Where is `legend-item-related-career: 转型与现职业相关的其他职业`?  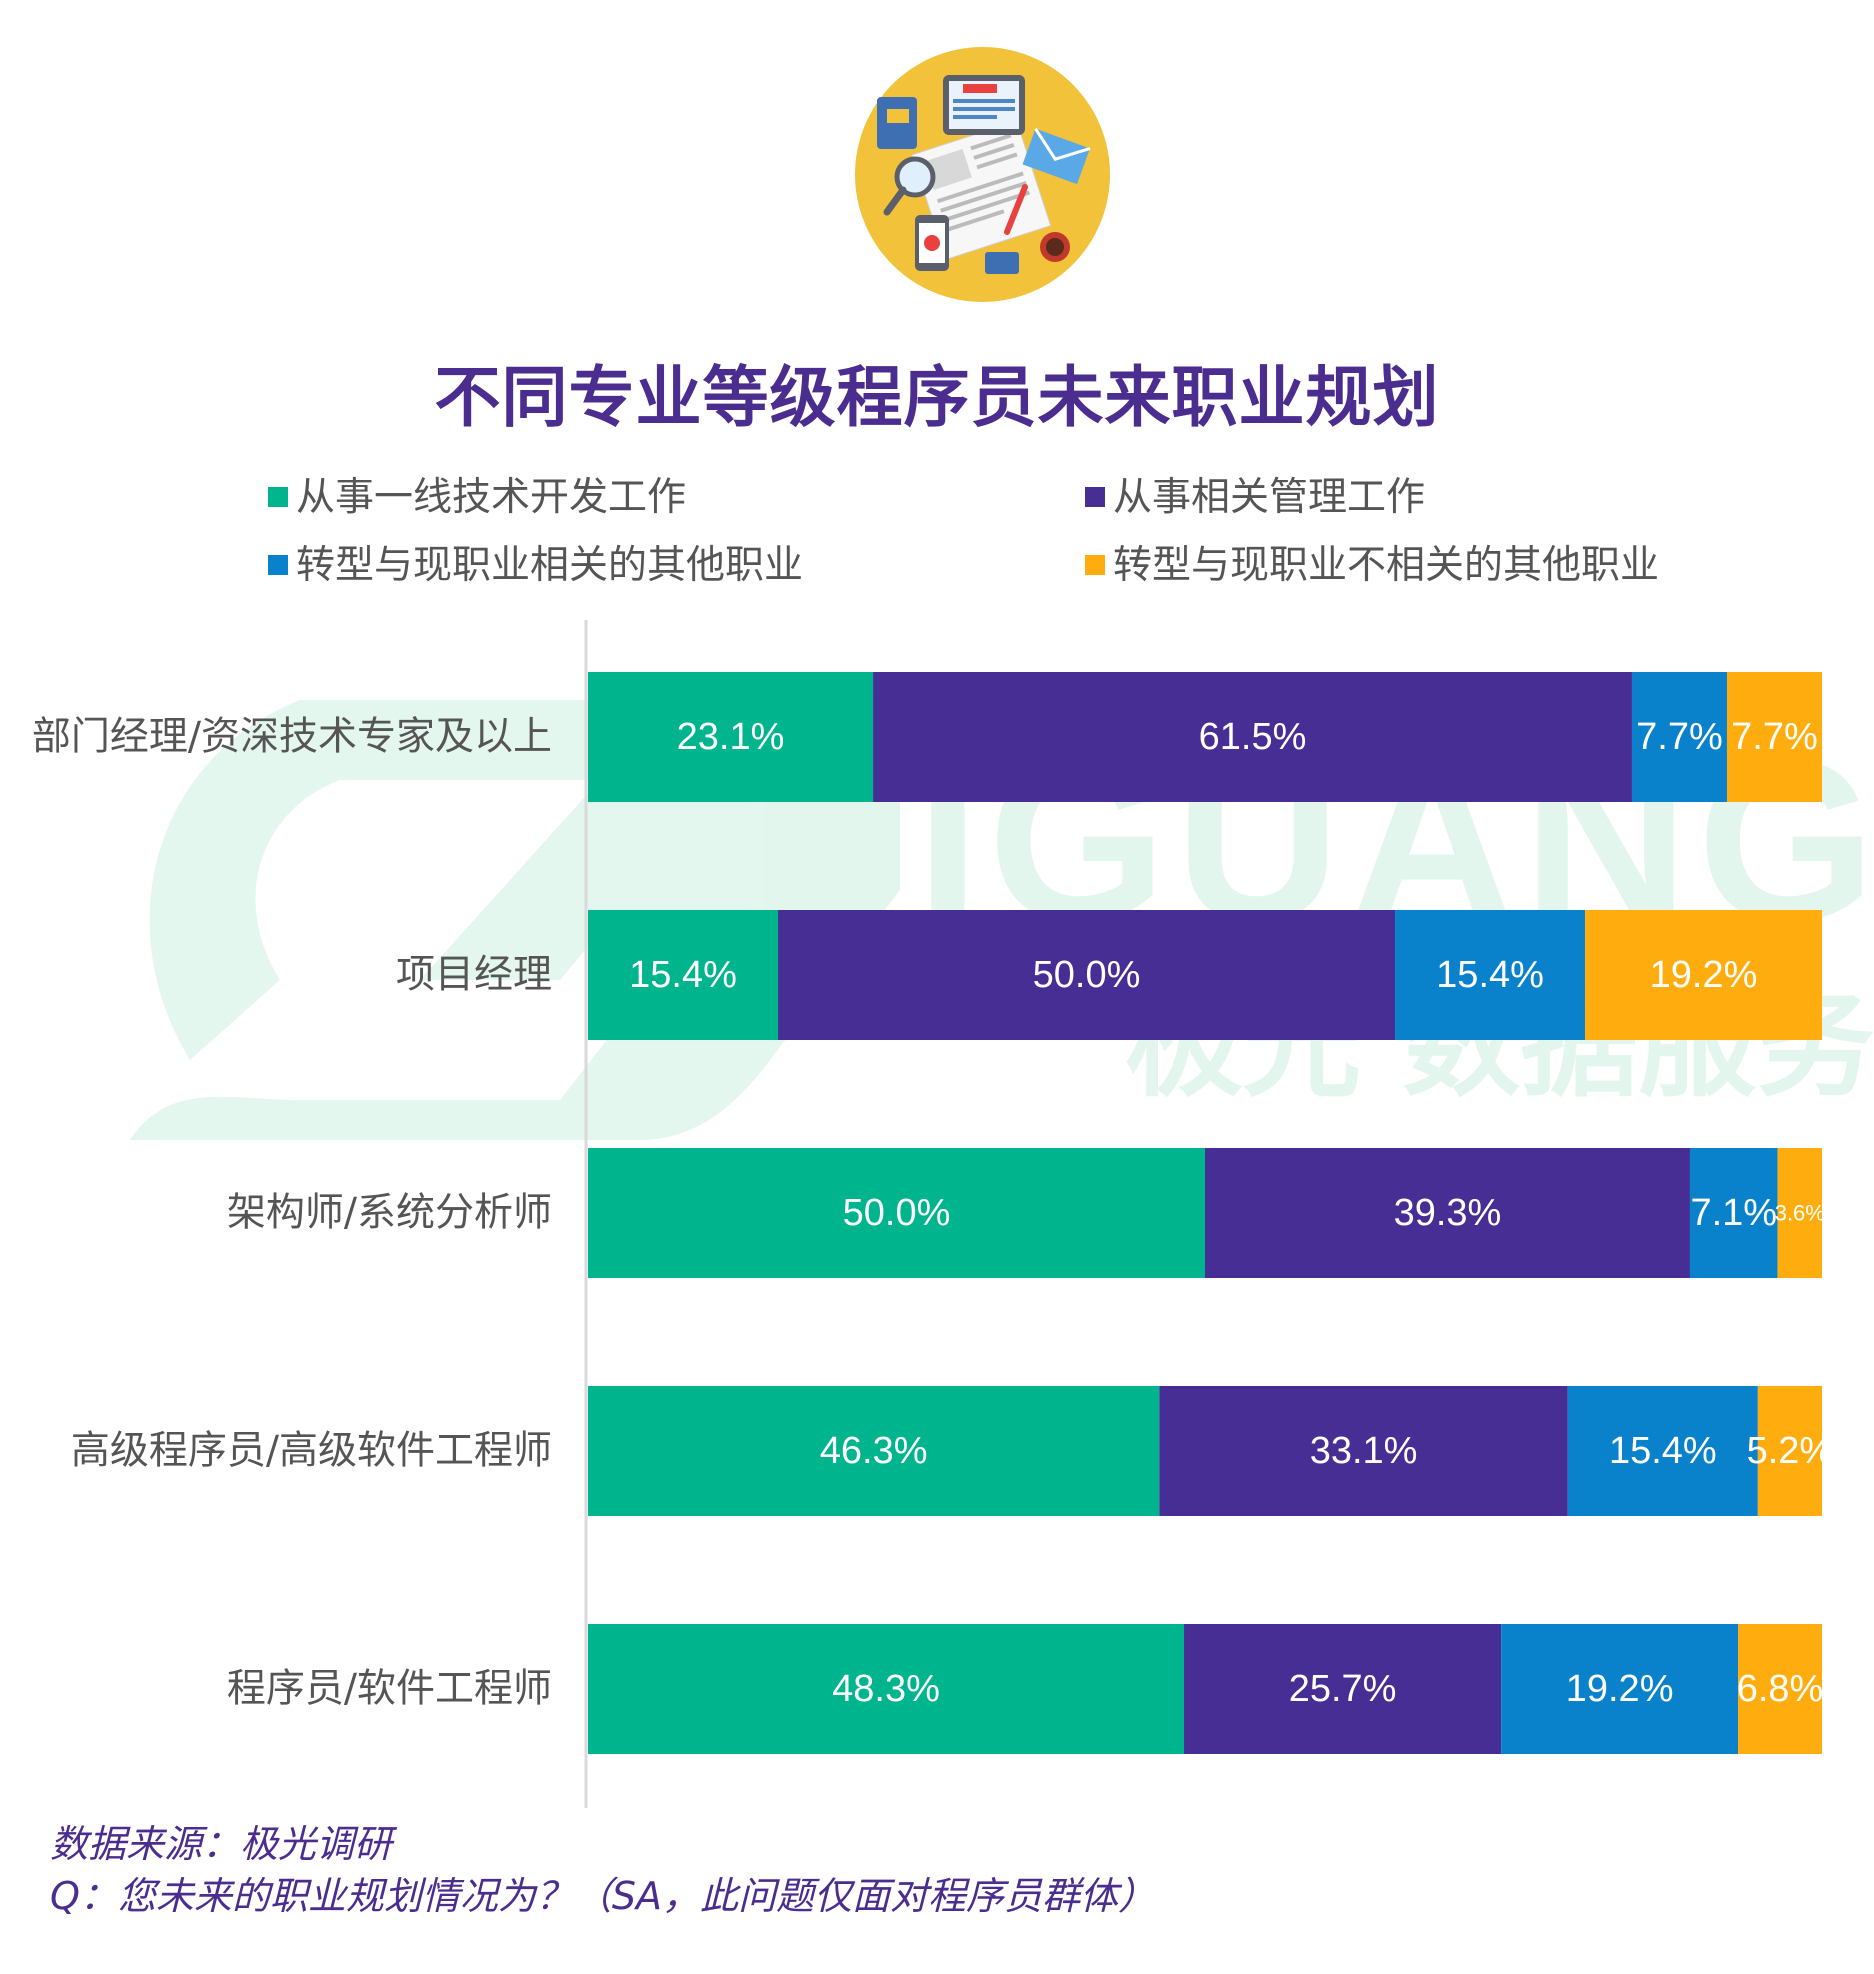
legend-item-related-career: 转型与现职业相关的其他职业 is located at coordinates (535, 566).